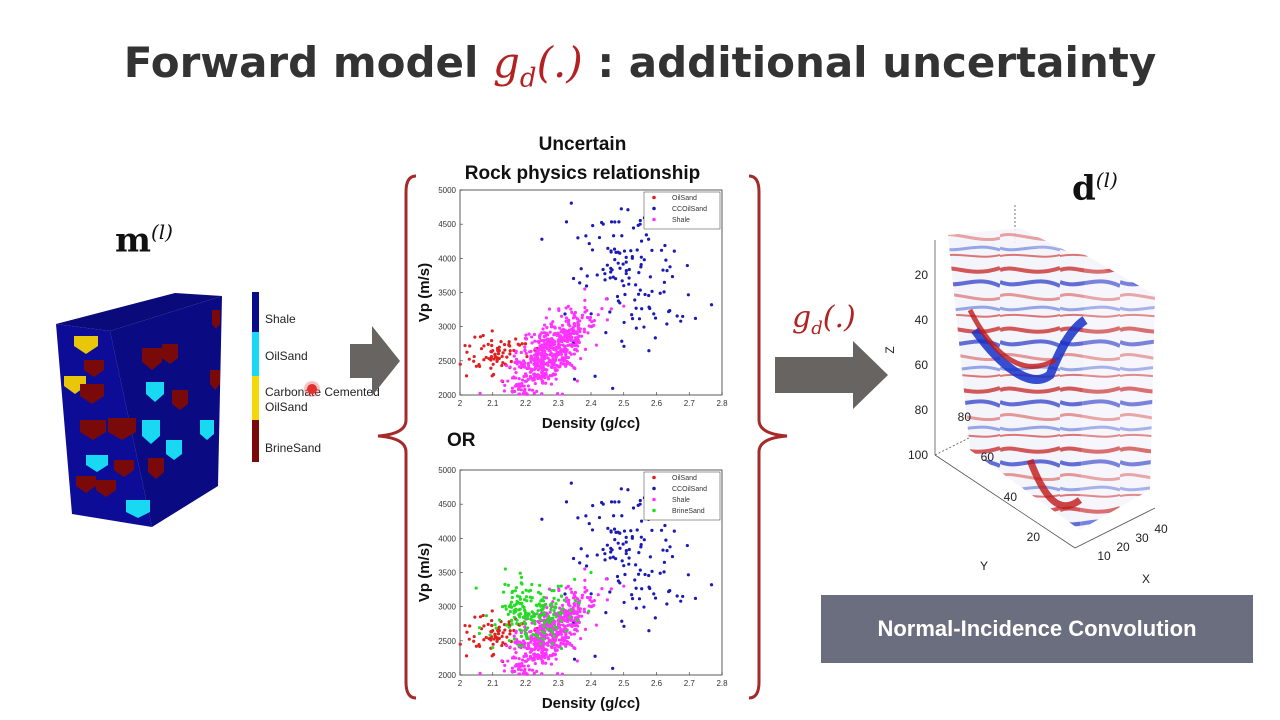 This screenshot has width=1280, height=720. Describe the element at coordinates (280, 319) in the screenshot. I see `legend-label-shale: Shale` at that location.